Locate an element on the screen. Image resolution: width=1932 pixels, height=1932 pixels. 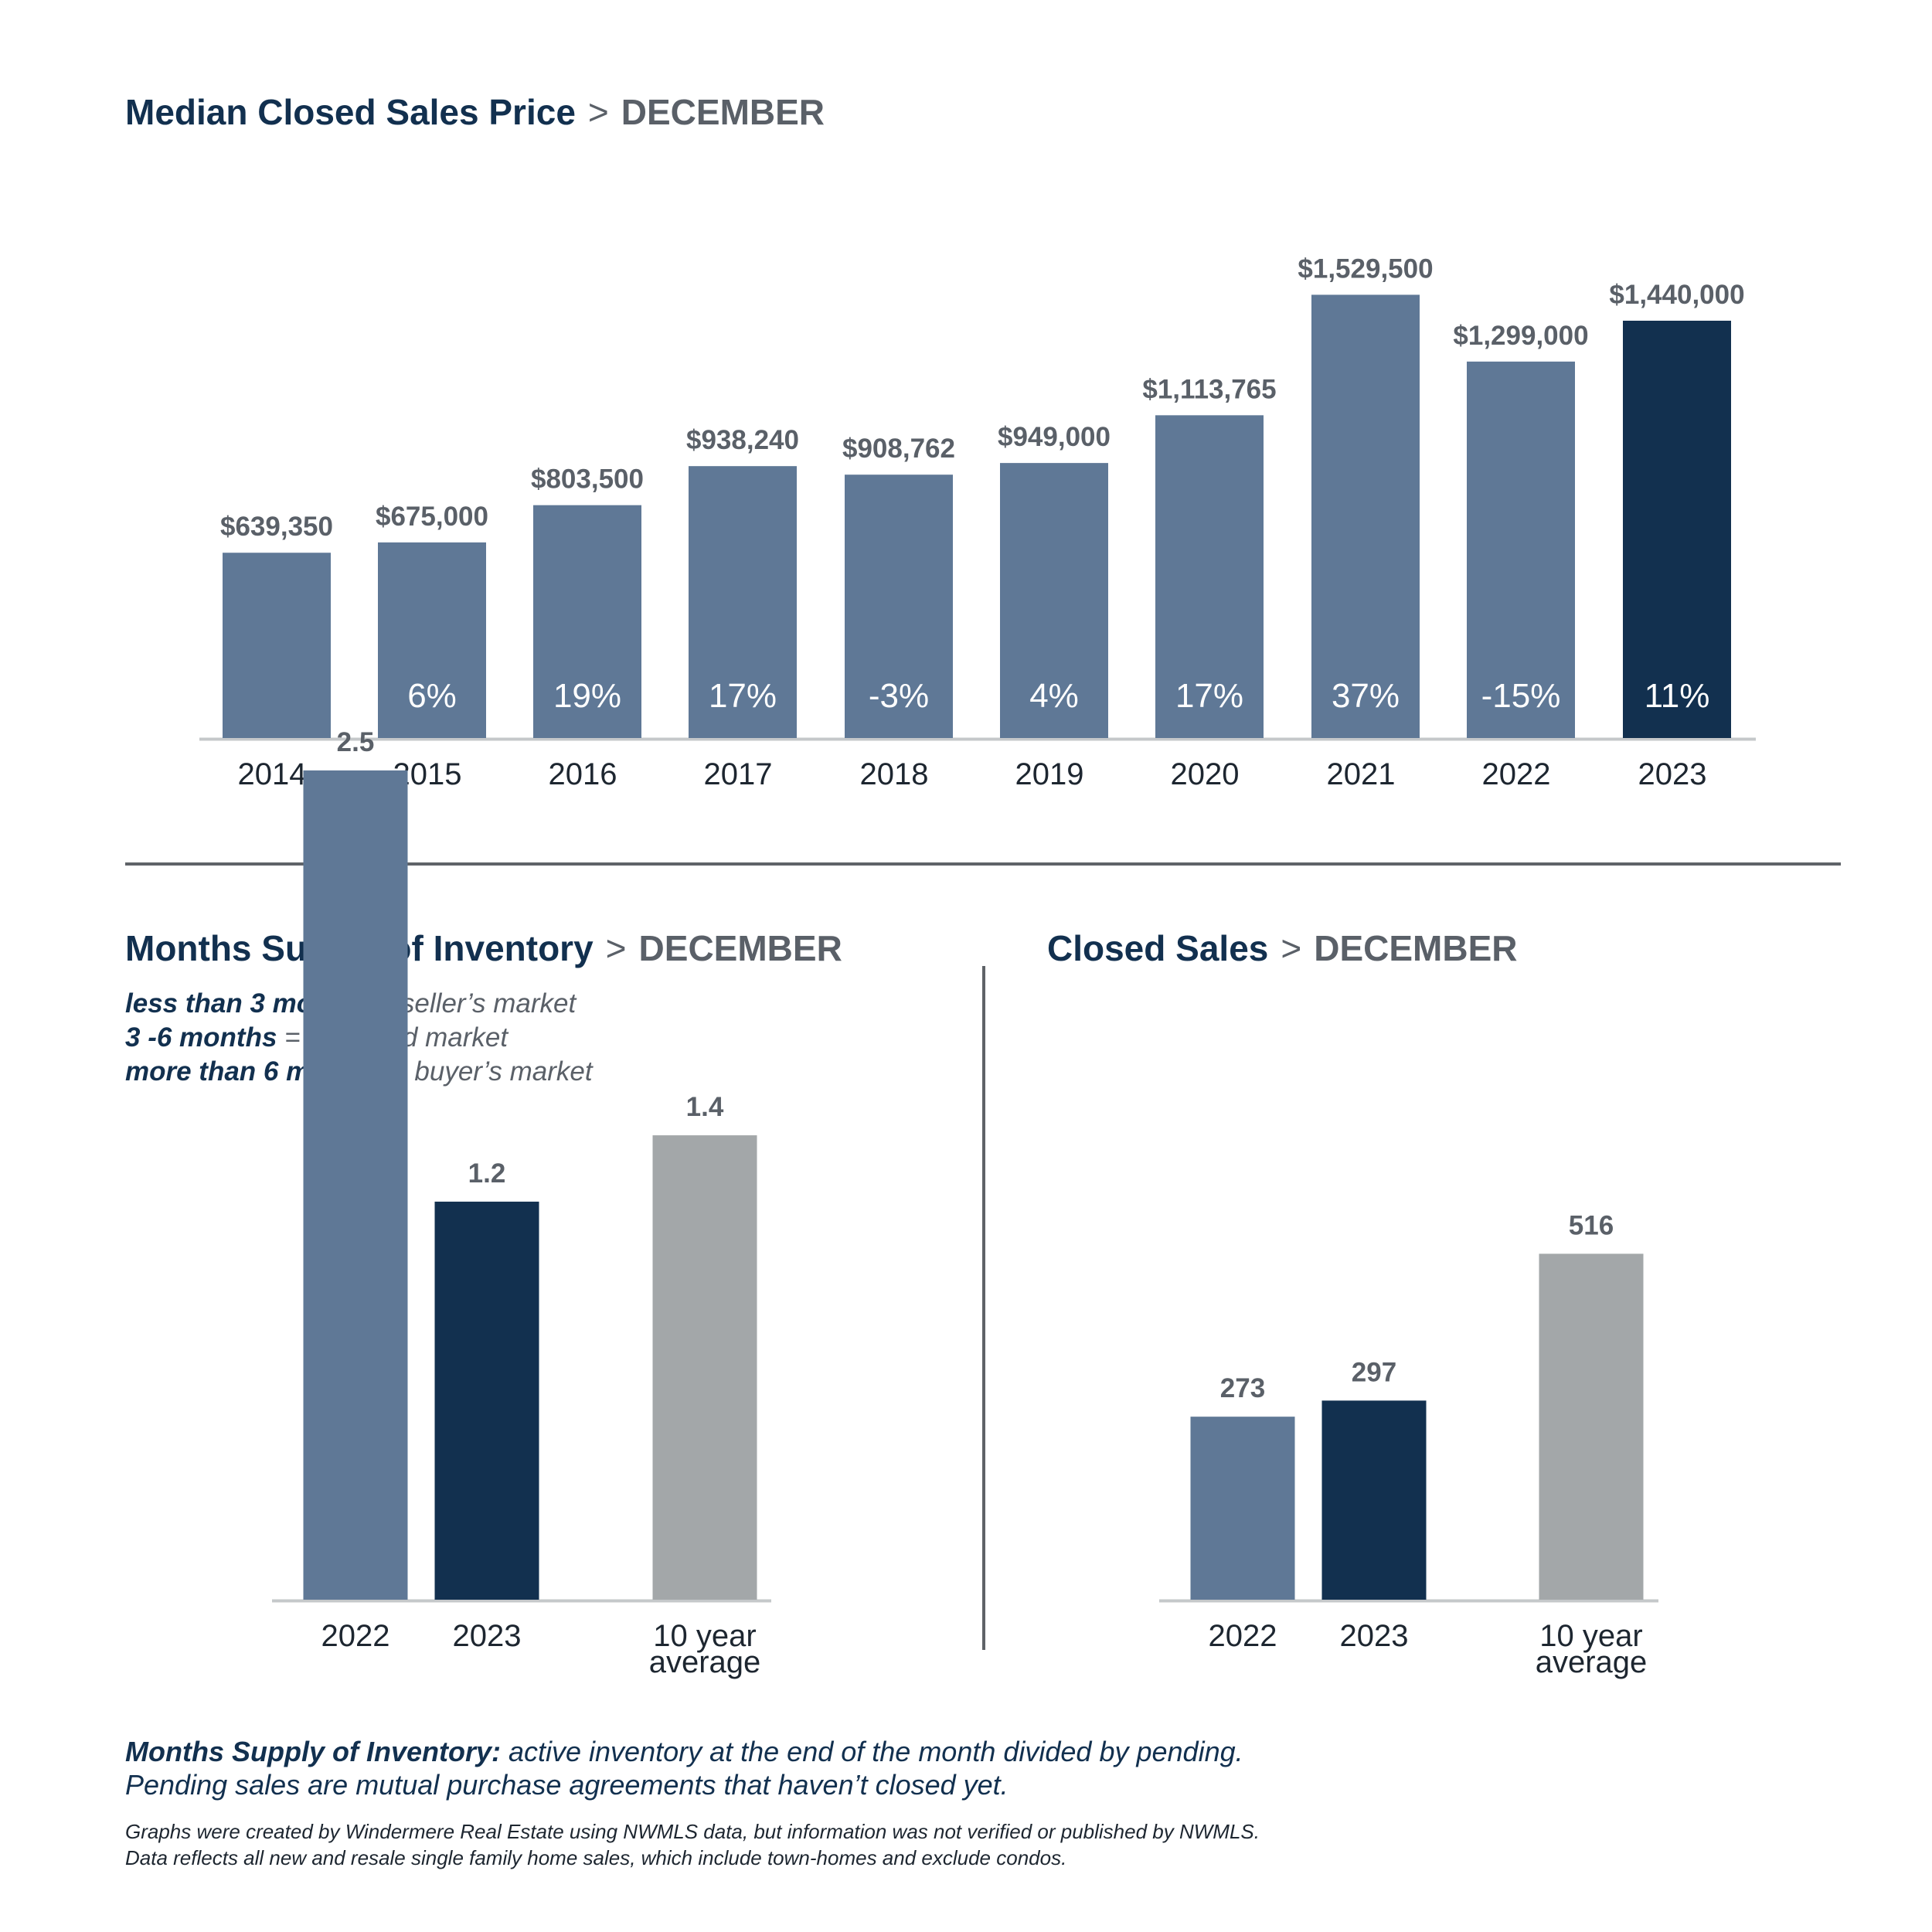
sales-chart-title: Closed Sales > DECEMBER is located at coordinates (1282, 948).